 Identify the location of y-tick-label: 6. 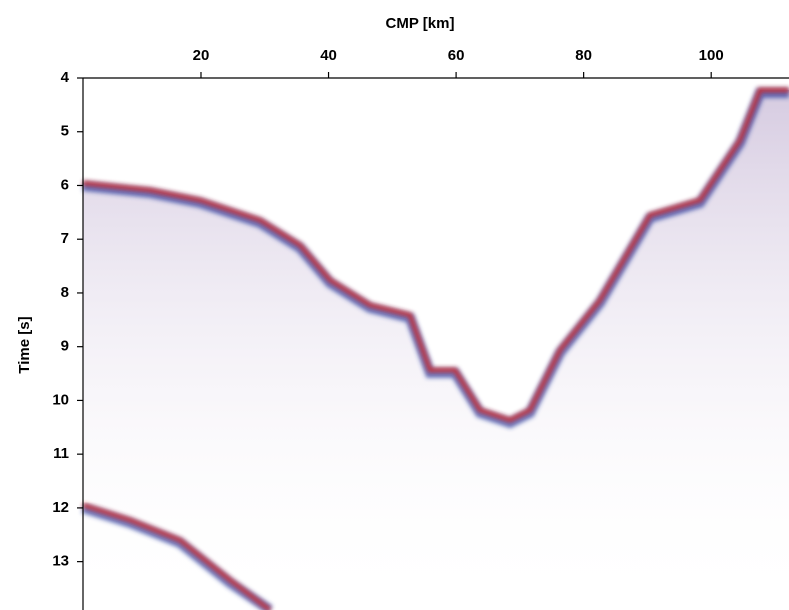
(65, 184).